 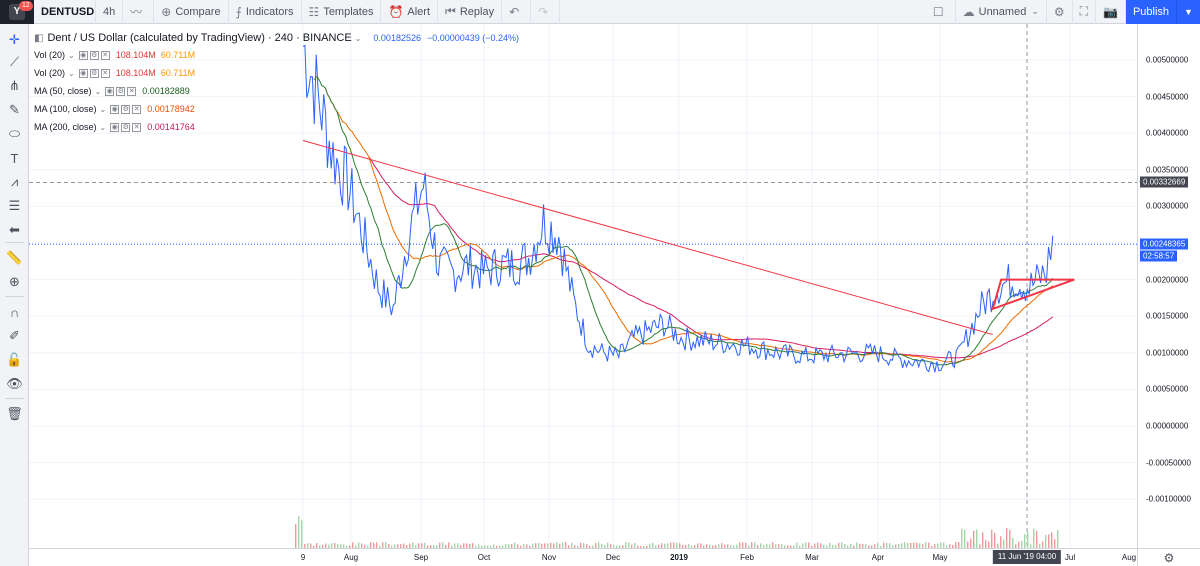 I want to click on study-name: MA (200, close), so click(x=65, y=127).